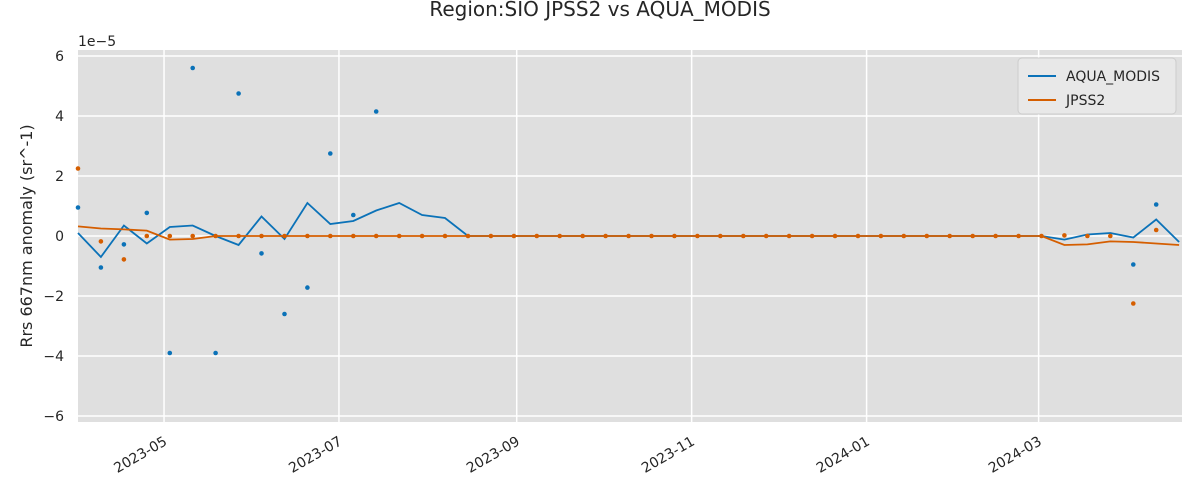  What do you see at coordinates (668, 455) in the screenshot?
I see `x-tick-label: 2023-11` at bounding box center [668, 455].